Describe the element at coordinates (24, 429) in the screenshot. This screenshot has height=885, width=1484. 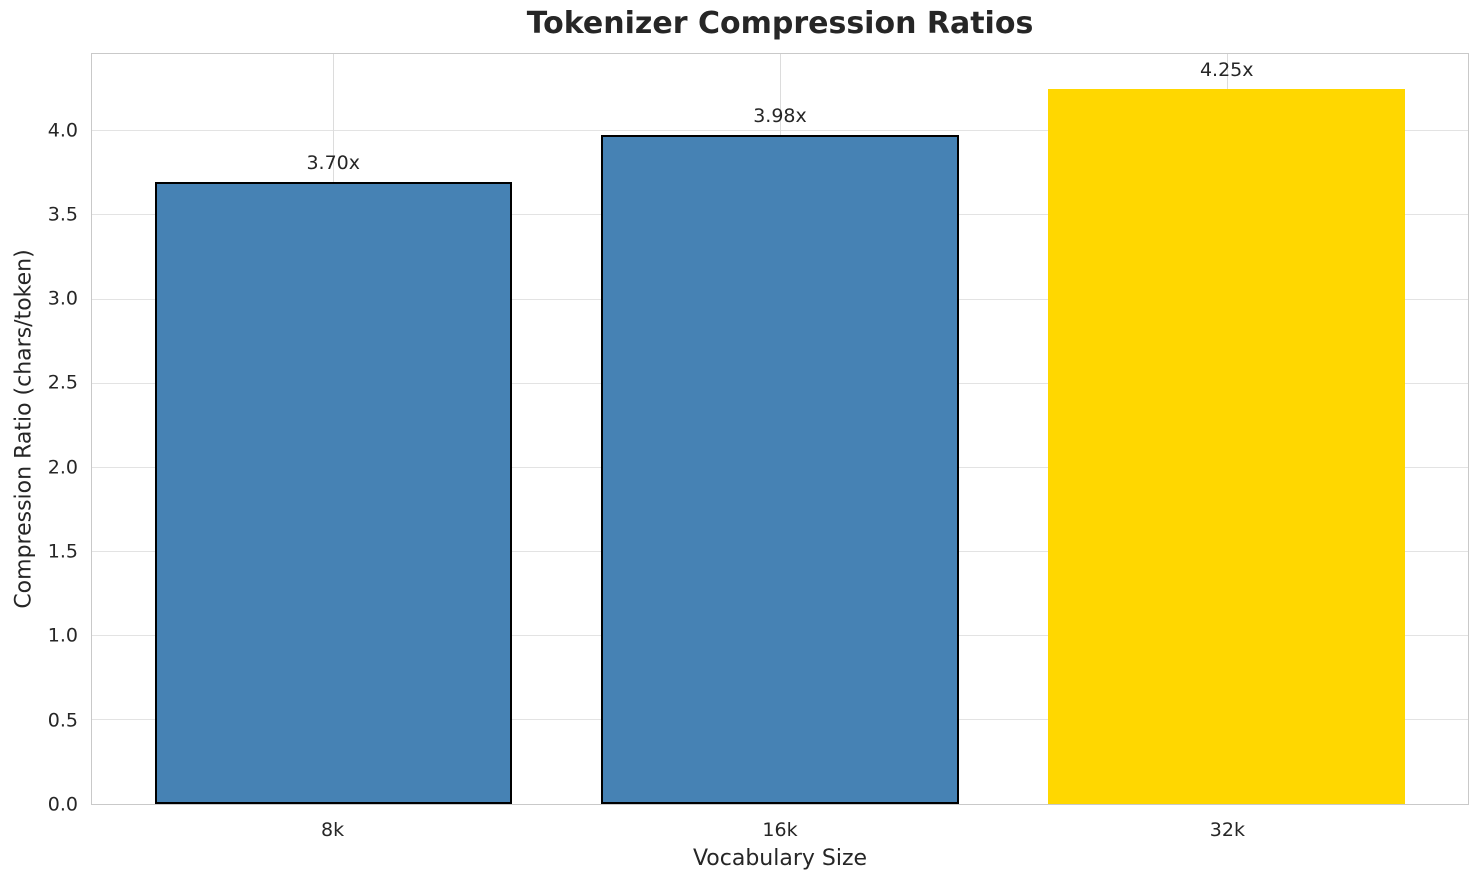
I see `y-axis-label: Compression Ratio (chars/token)` at that location.